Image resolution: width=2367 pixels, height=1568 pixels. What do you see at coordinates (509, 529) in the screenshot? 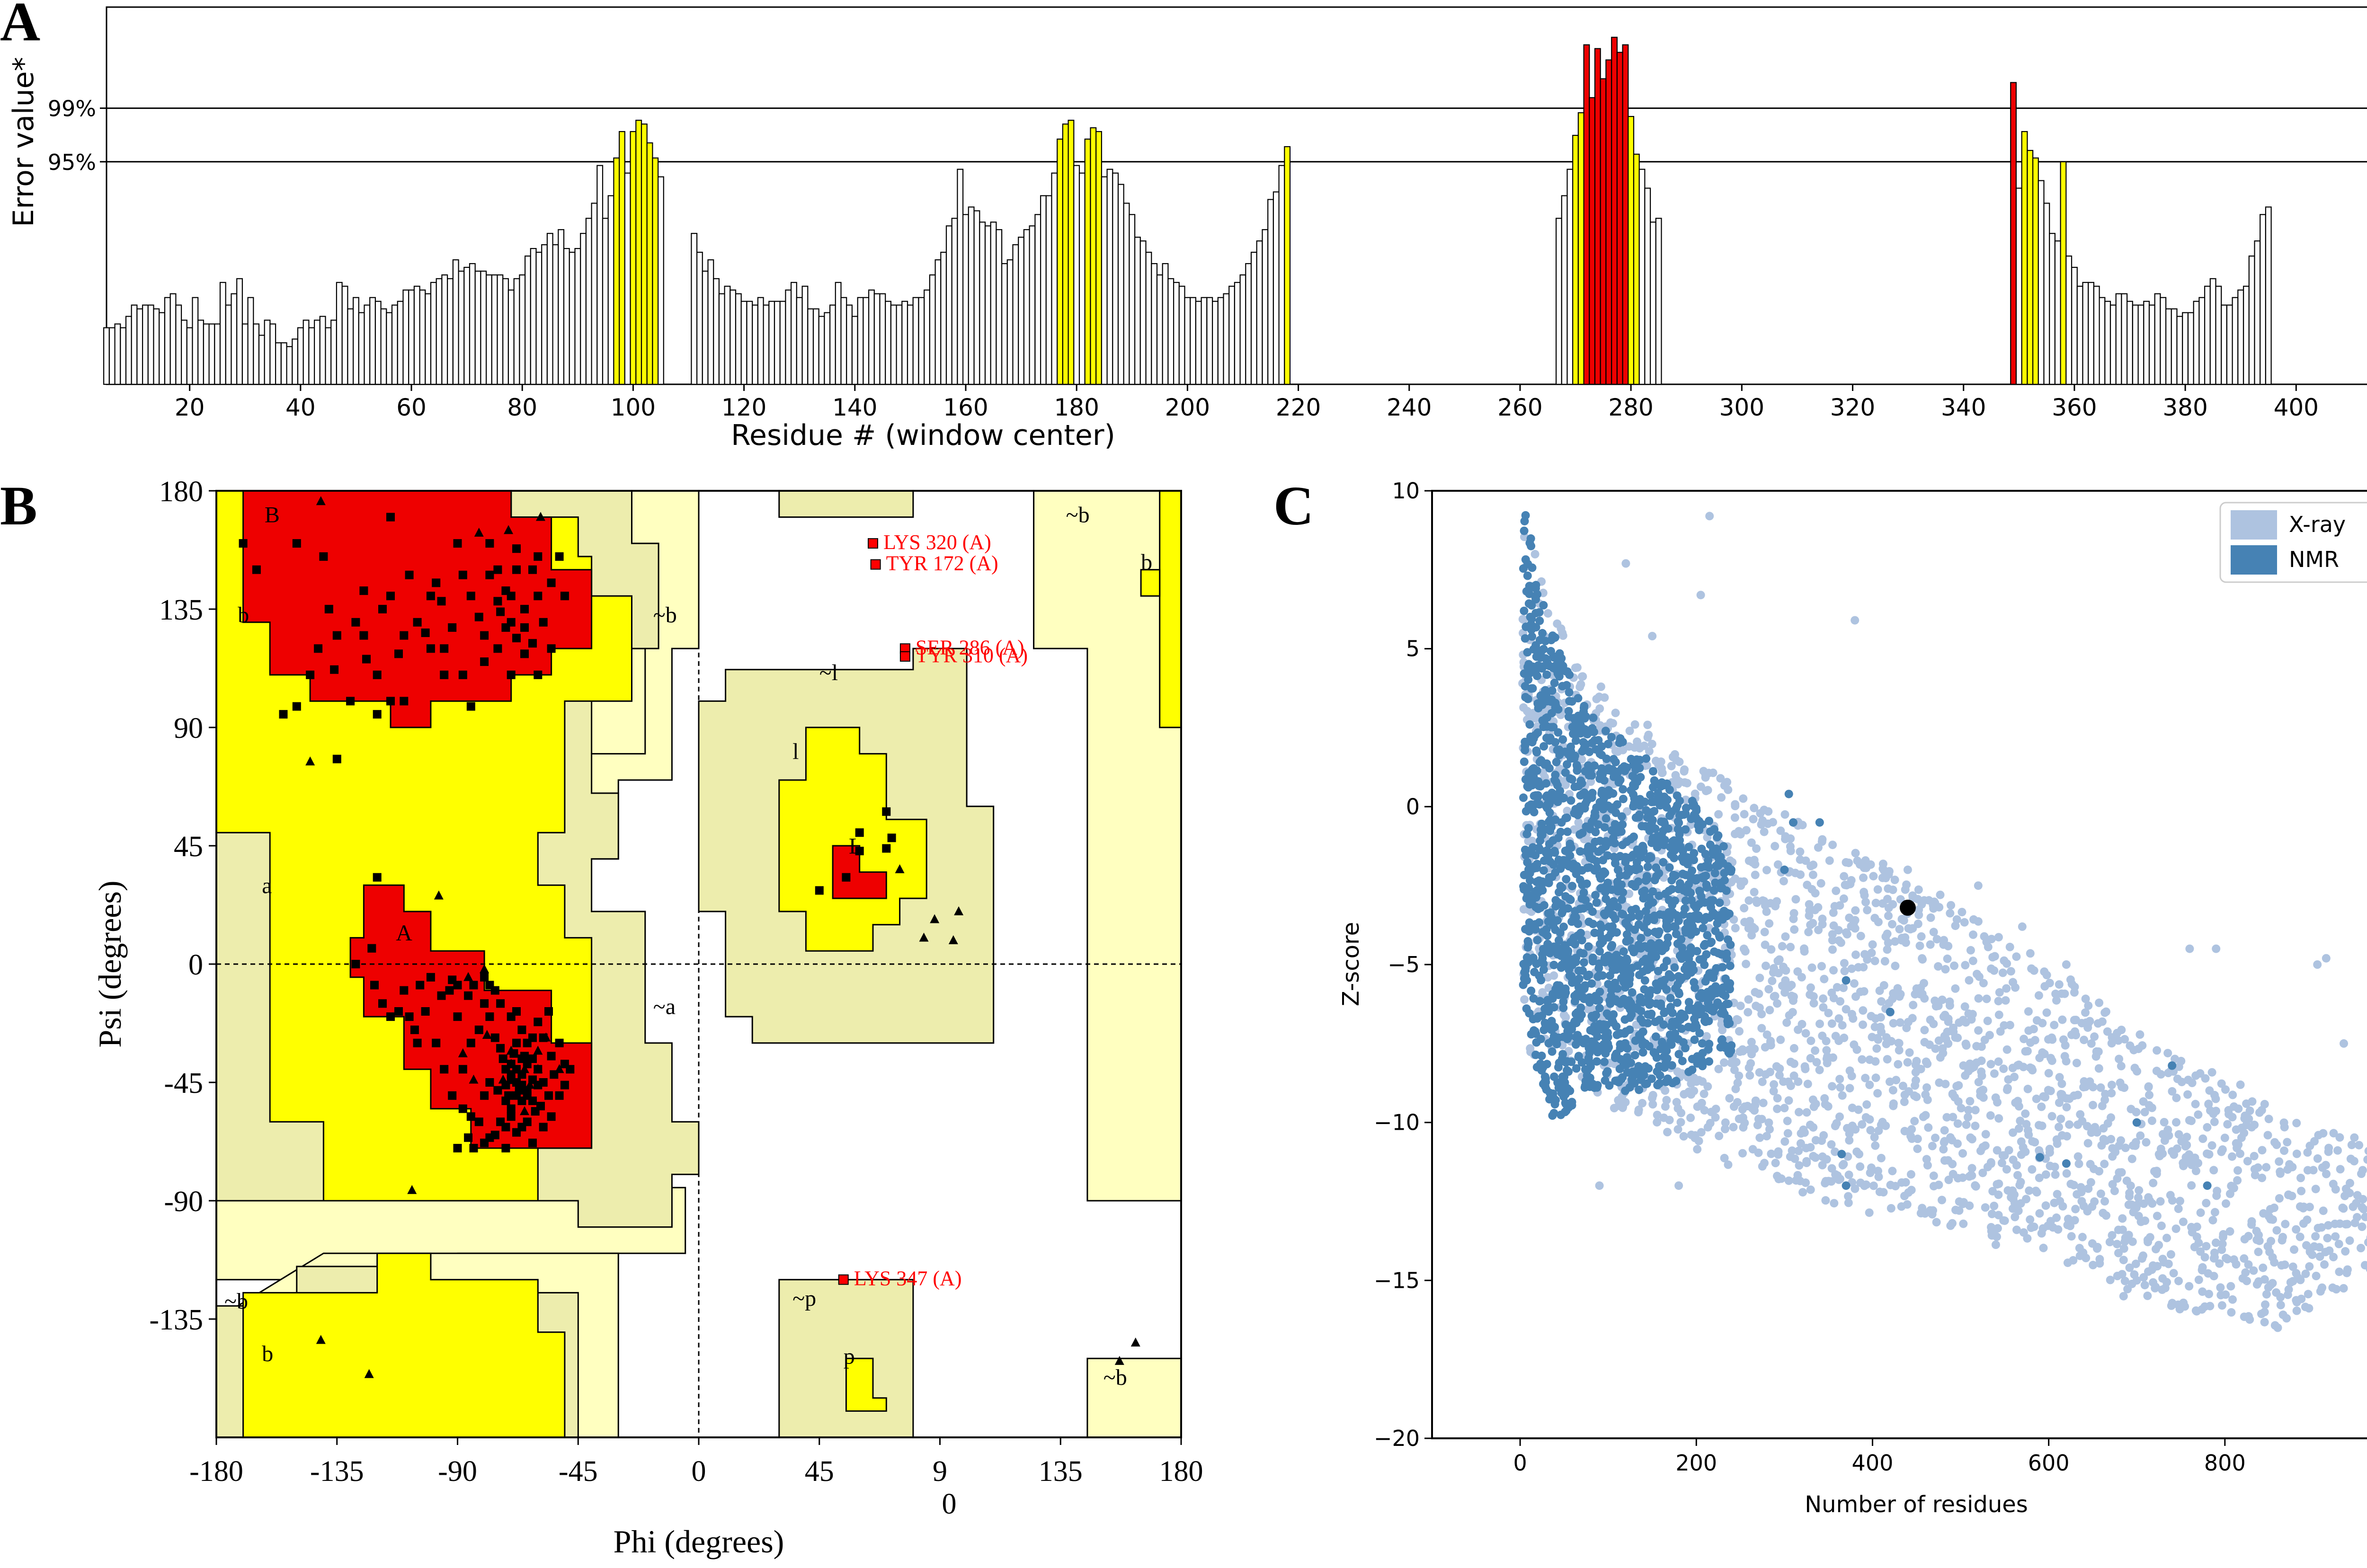
I see `glycine-point` at bounding box center [509, 529].